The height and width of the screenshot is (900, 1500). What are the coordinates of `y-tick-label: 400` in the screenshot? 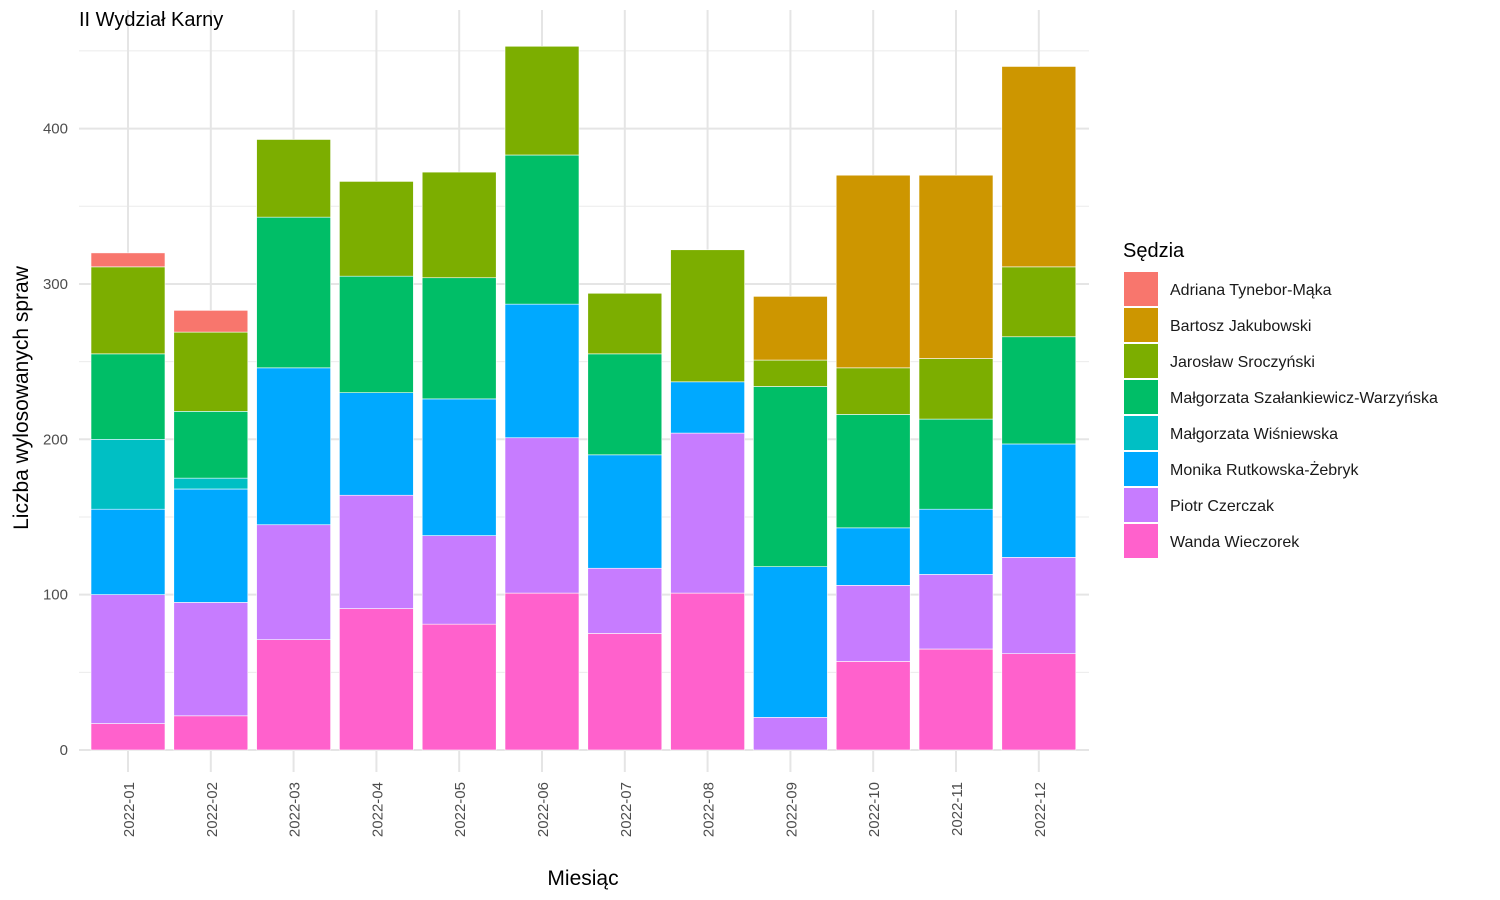 It's located at (55, 129).